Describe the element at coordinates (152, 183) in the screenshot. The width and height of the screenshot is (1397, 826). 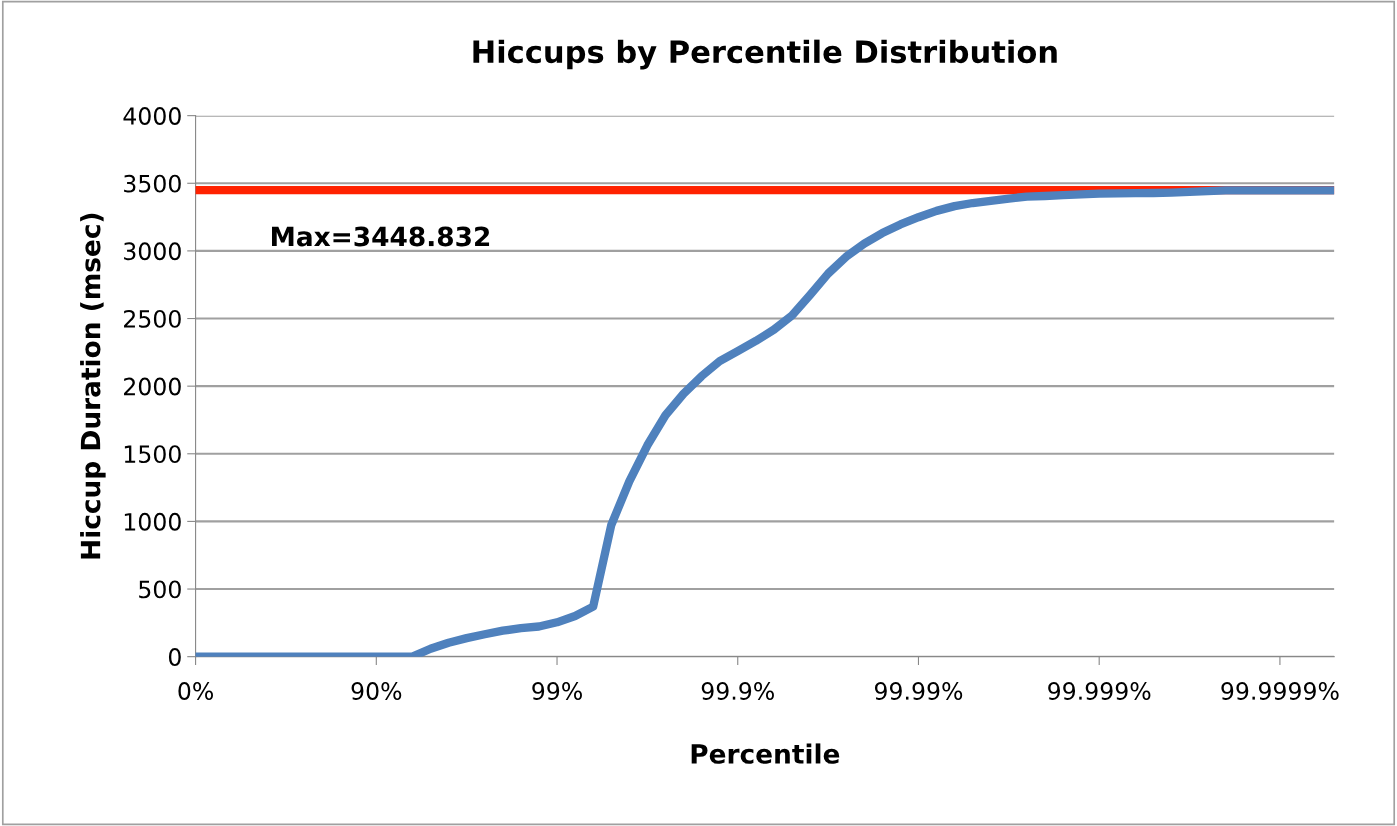
I see `y-tick-label: 3500` at that location.